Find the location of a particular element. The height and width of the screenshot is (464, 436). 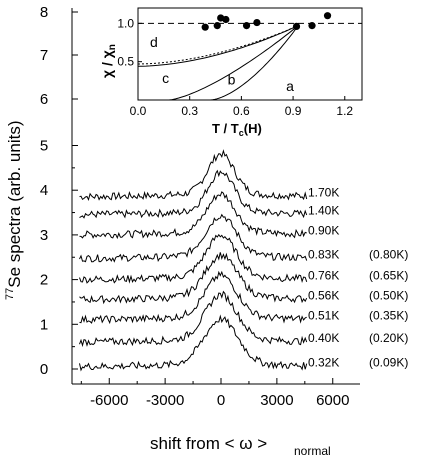

inset-x-tick-label: 0.9 is located at coordinates (293, 111).